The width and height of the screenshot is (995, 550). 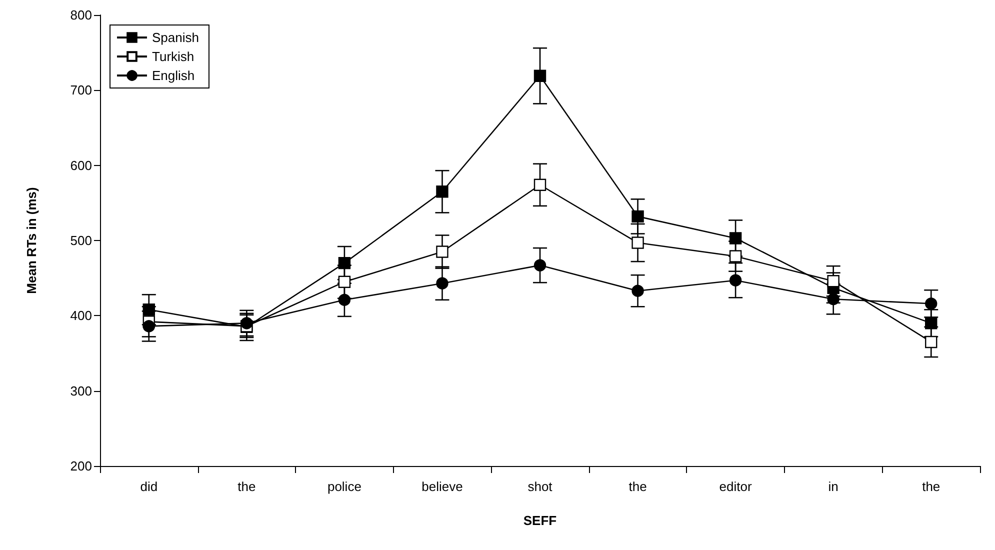 What do you see at coordinates (81, 316) in the screenshot?
I see `y-tick-label: 400` at bounding box center [81, 316].